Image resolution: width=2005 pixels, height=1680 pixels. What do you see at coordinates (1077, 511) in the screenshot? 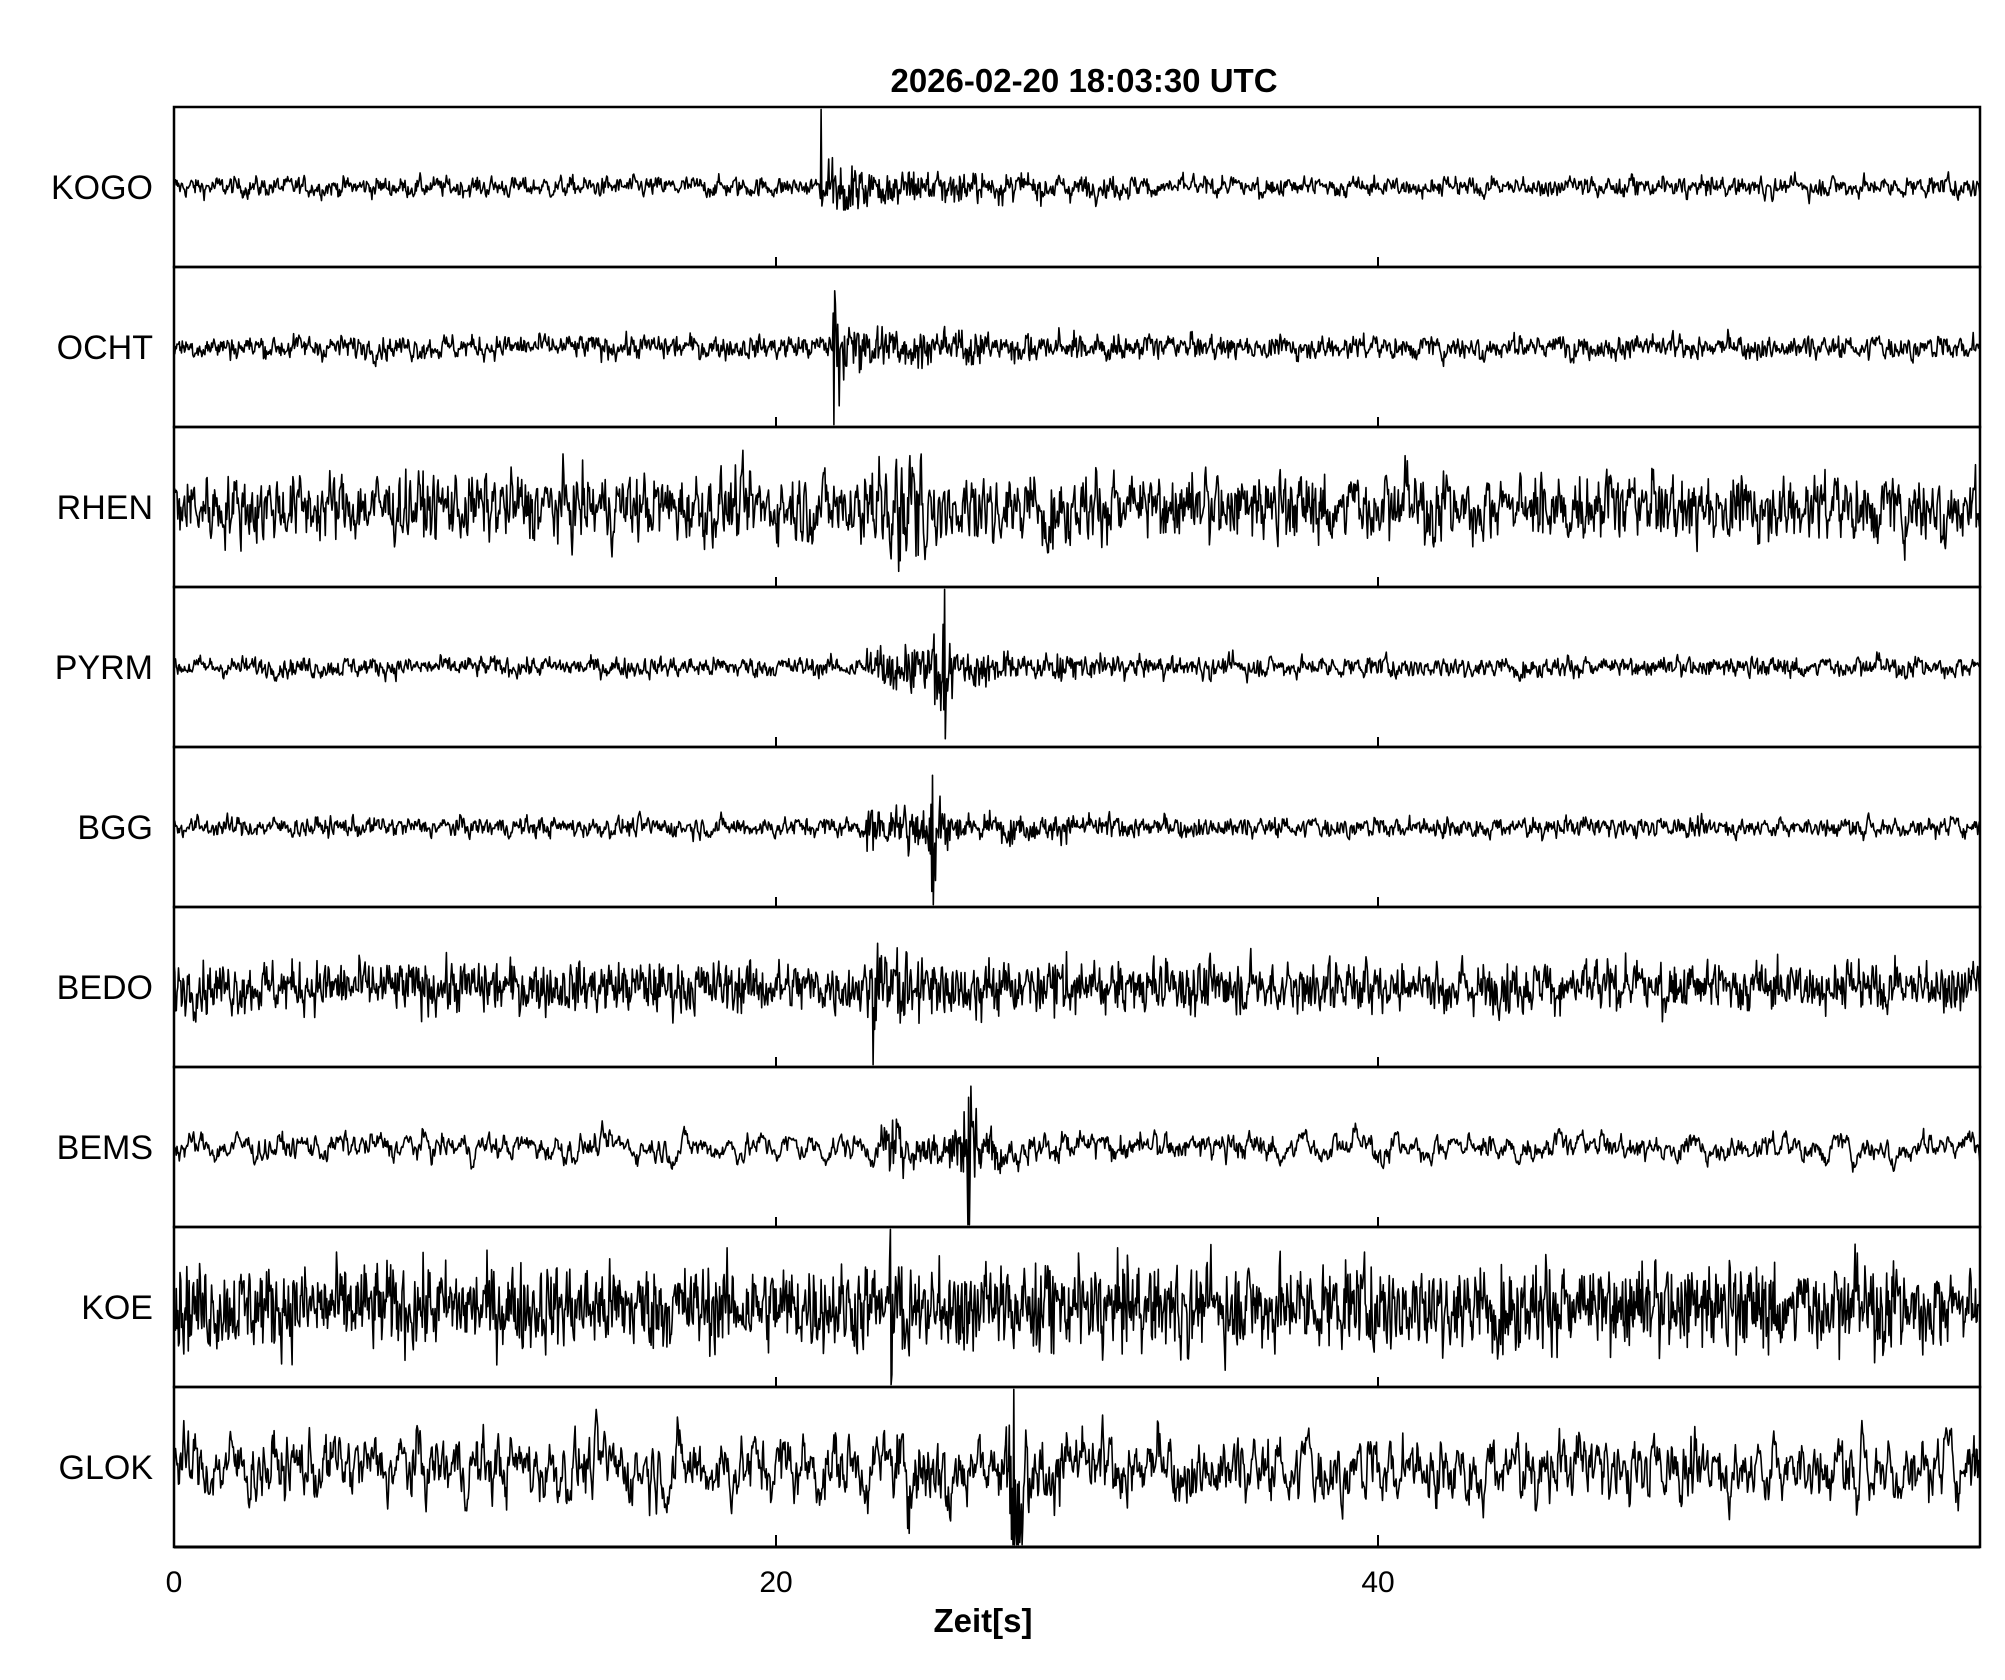
I see `trace-rhen` at bounding box center [1077, 511].